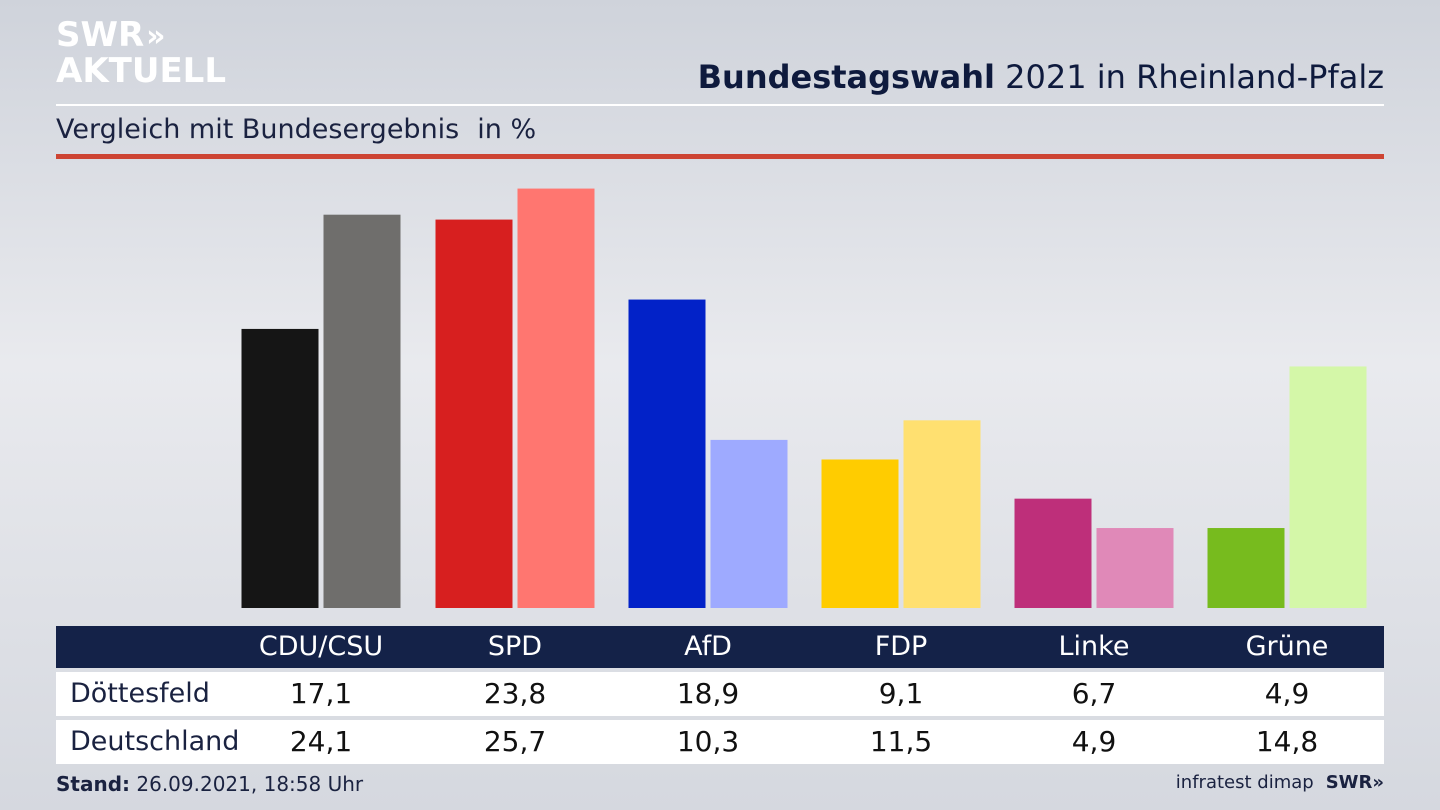  I want to click on table-row: Döttesfeld 17,1 23,8 18,9 9,1 6,7 4,9, so click(720, 694).